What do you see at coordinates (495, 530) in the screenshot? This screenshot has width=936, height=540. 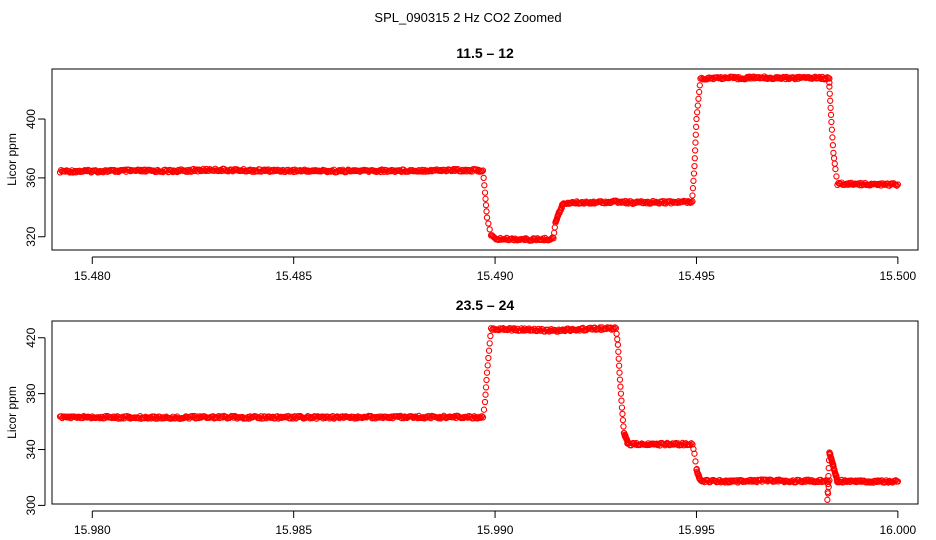 I see `x-tick-label: 15.990` at bounding box center [495, 530].